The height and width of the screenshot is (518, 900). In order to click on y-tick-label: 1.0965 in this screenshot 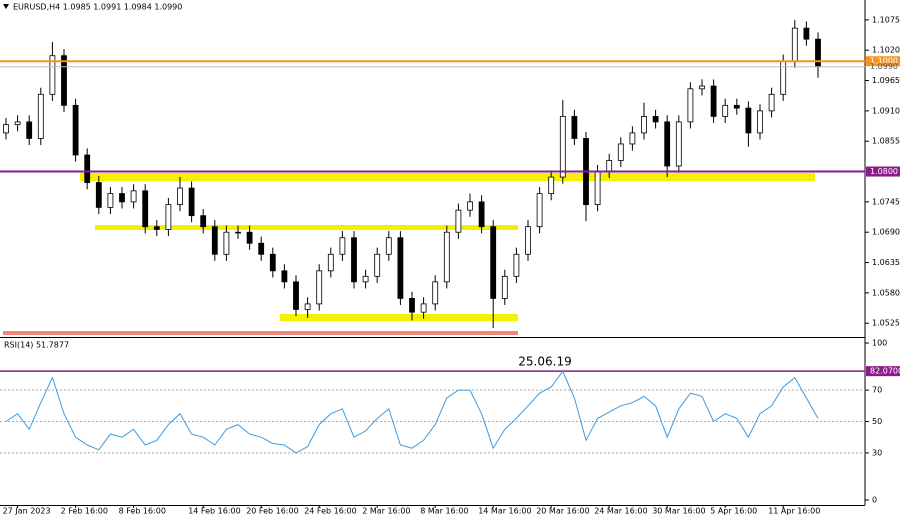, I will do `click(886, 80)`.